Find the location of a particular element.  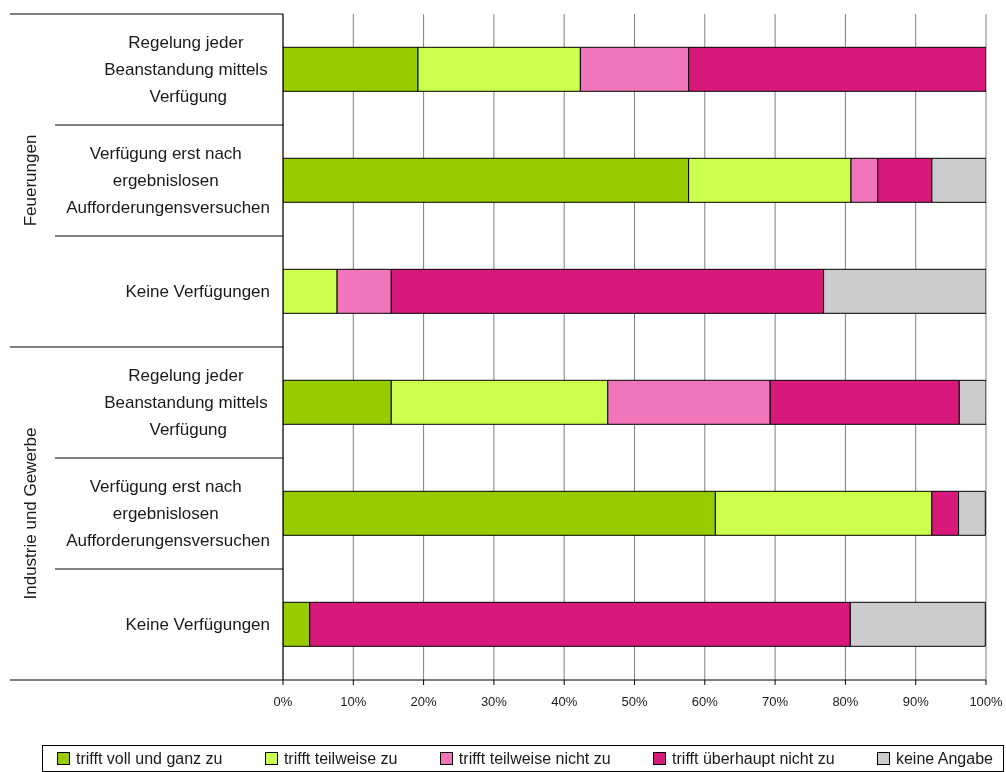

x-tick-label: 30% is located at coordinates (494, 702).